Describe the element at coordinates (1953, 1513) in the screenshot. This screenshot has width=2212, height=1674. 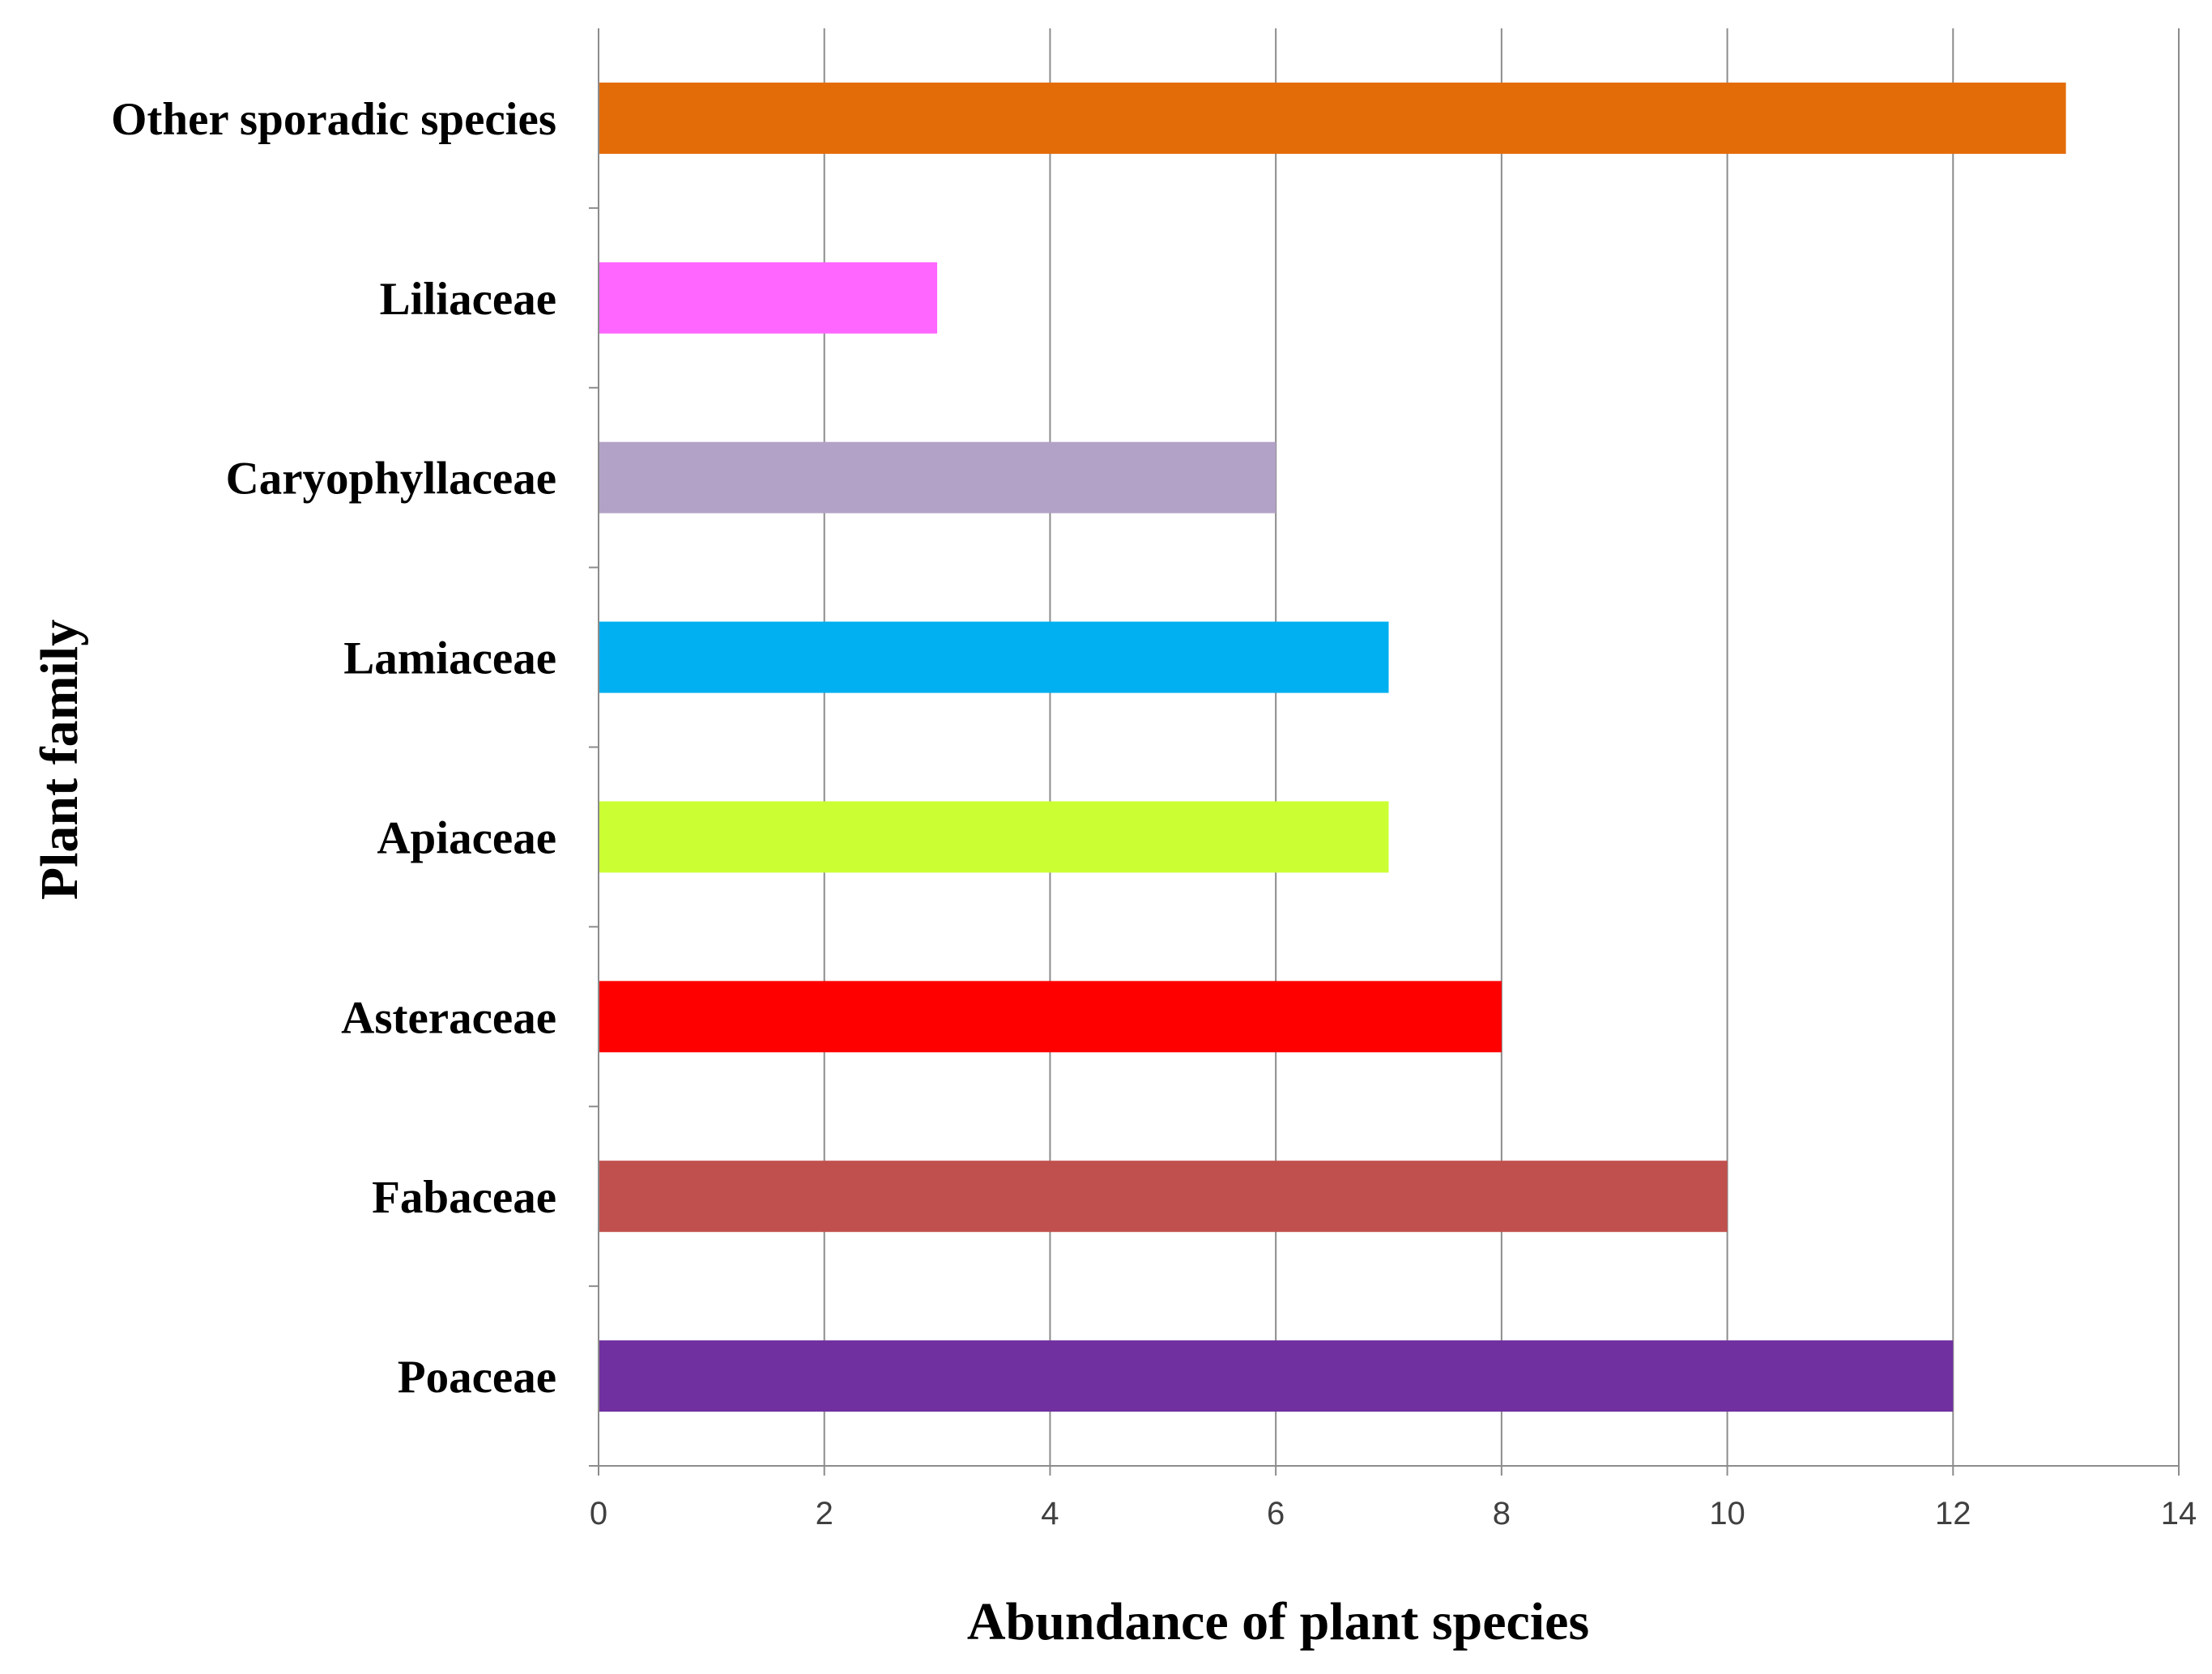
I see `x-tick-label: 12` at that location.